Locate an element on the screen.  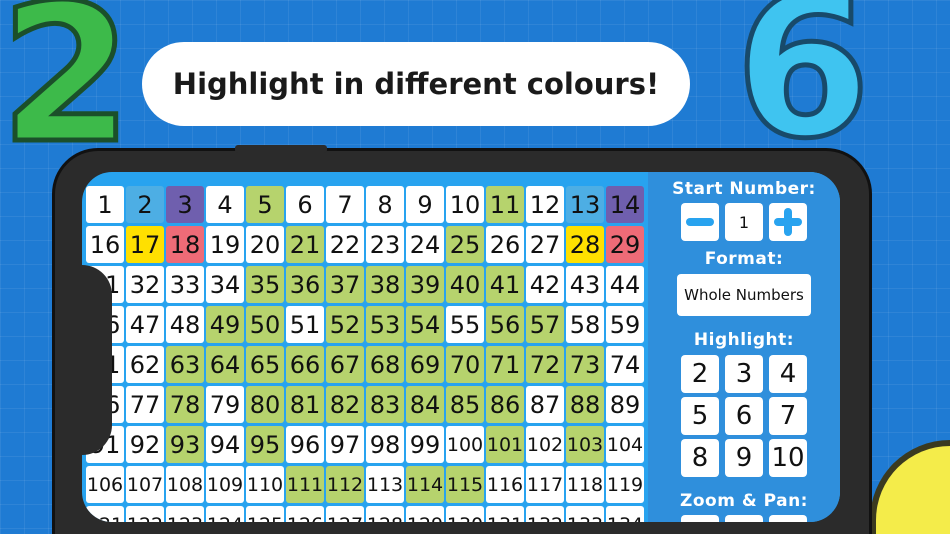
grid-cell: 27 is located at coordinates (545, 244).